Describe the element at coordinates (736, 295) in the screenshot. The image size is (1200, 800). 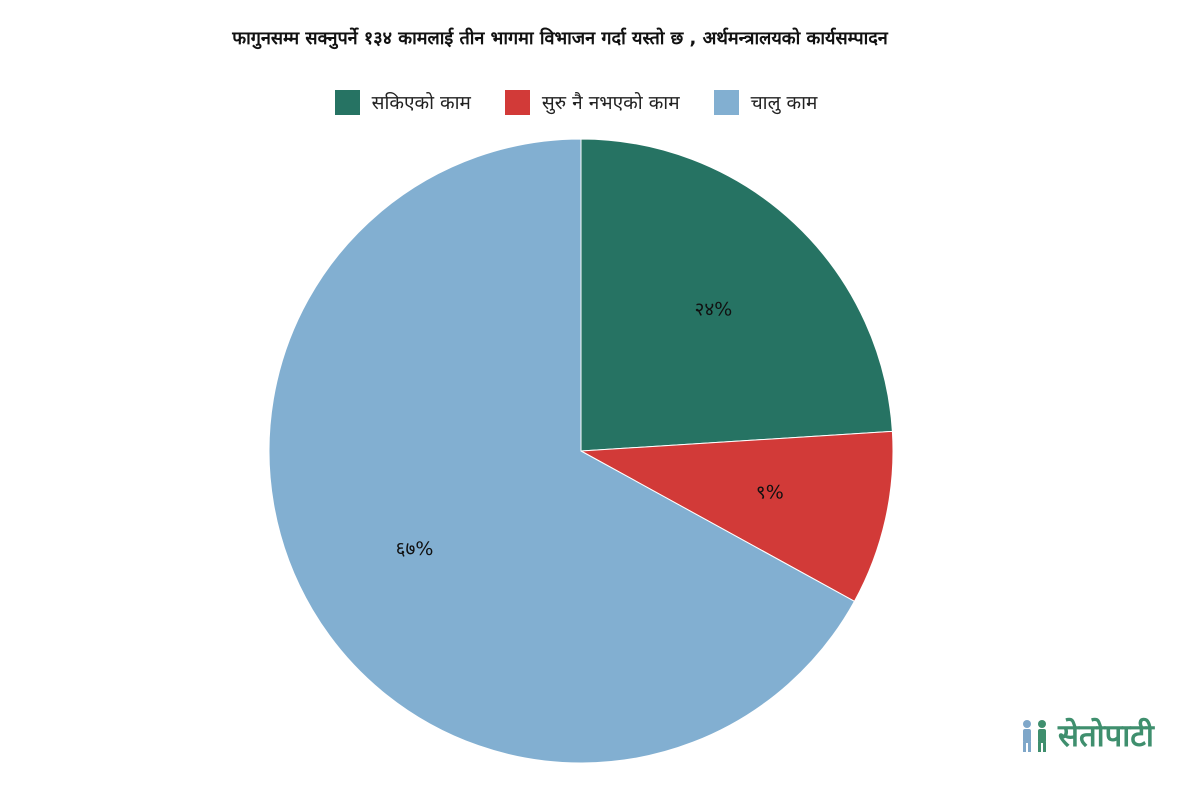
I see `pie-slice-completed` at that location.